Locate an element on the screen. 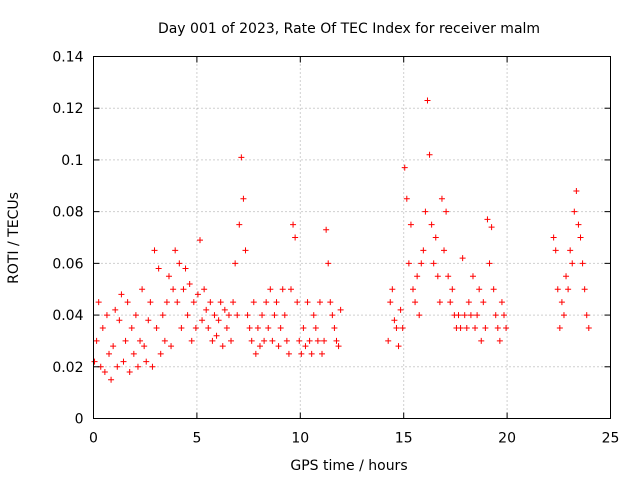  x-tick-label: 5 is located at coordinates (196, 439).